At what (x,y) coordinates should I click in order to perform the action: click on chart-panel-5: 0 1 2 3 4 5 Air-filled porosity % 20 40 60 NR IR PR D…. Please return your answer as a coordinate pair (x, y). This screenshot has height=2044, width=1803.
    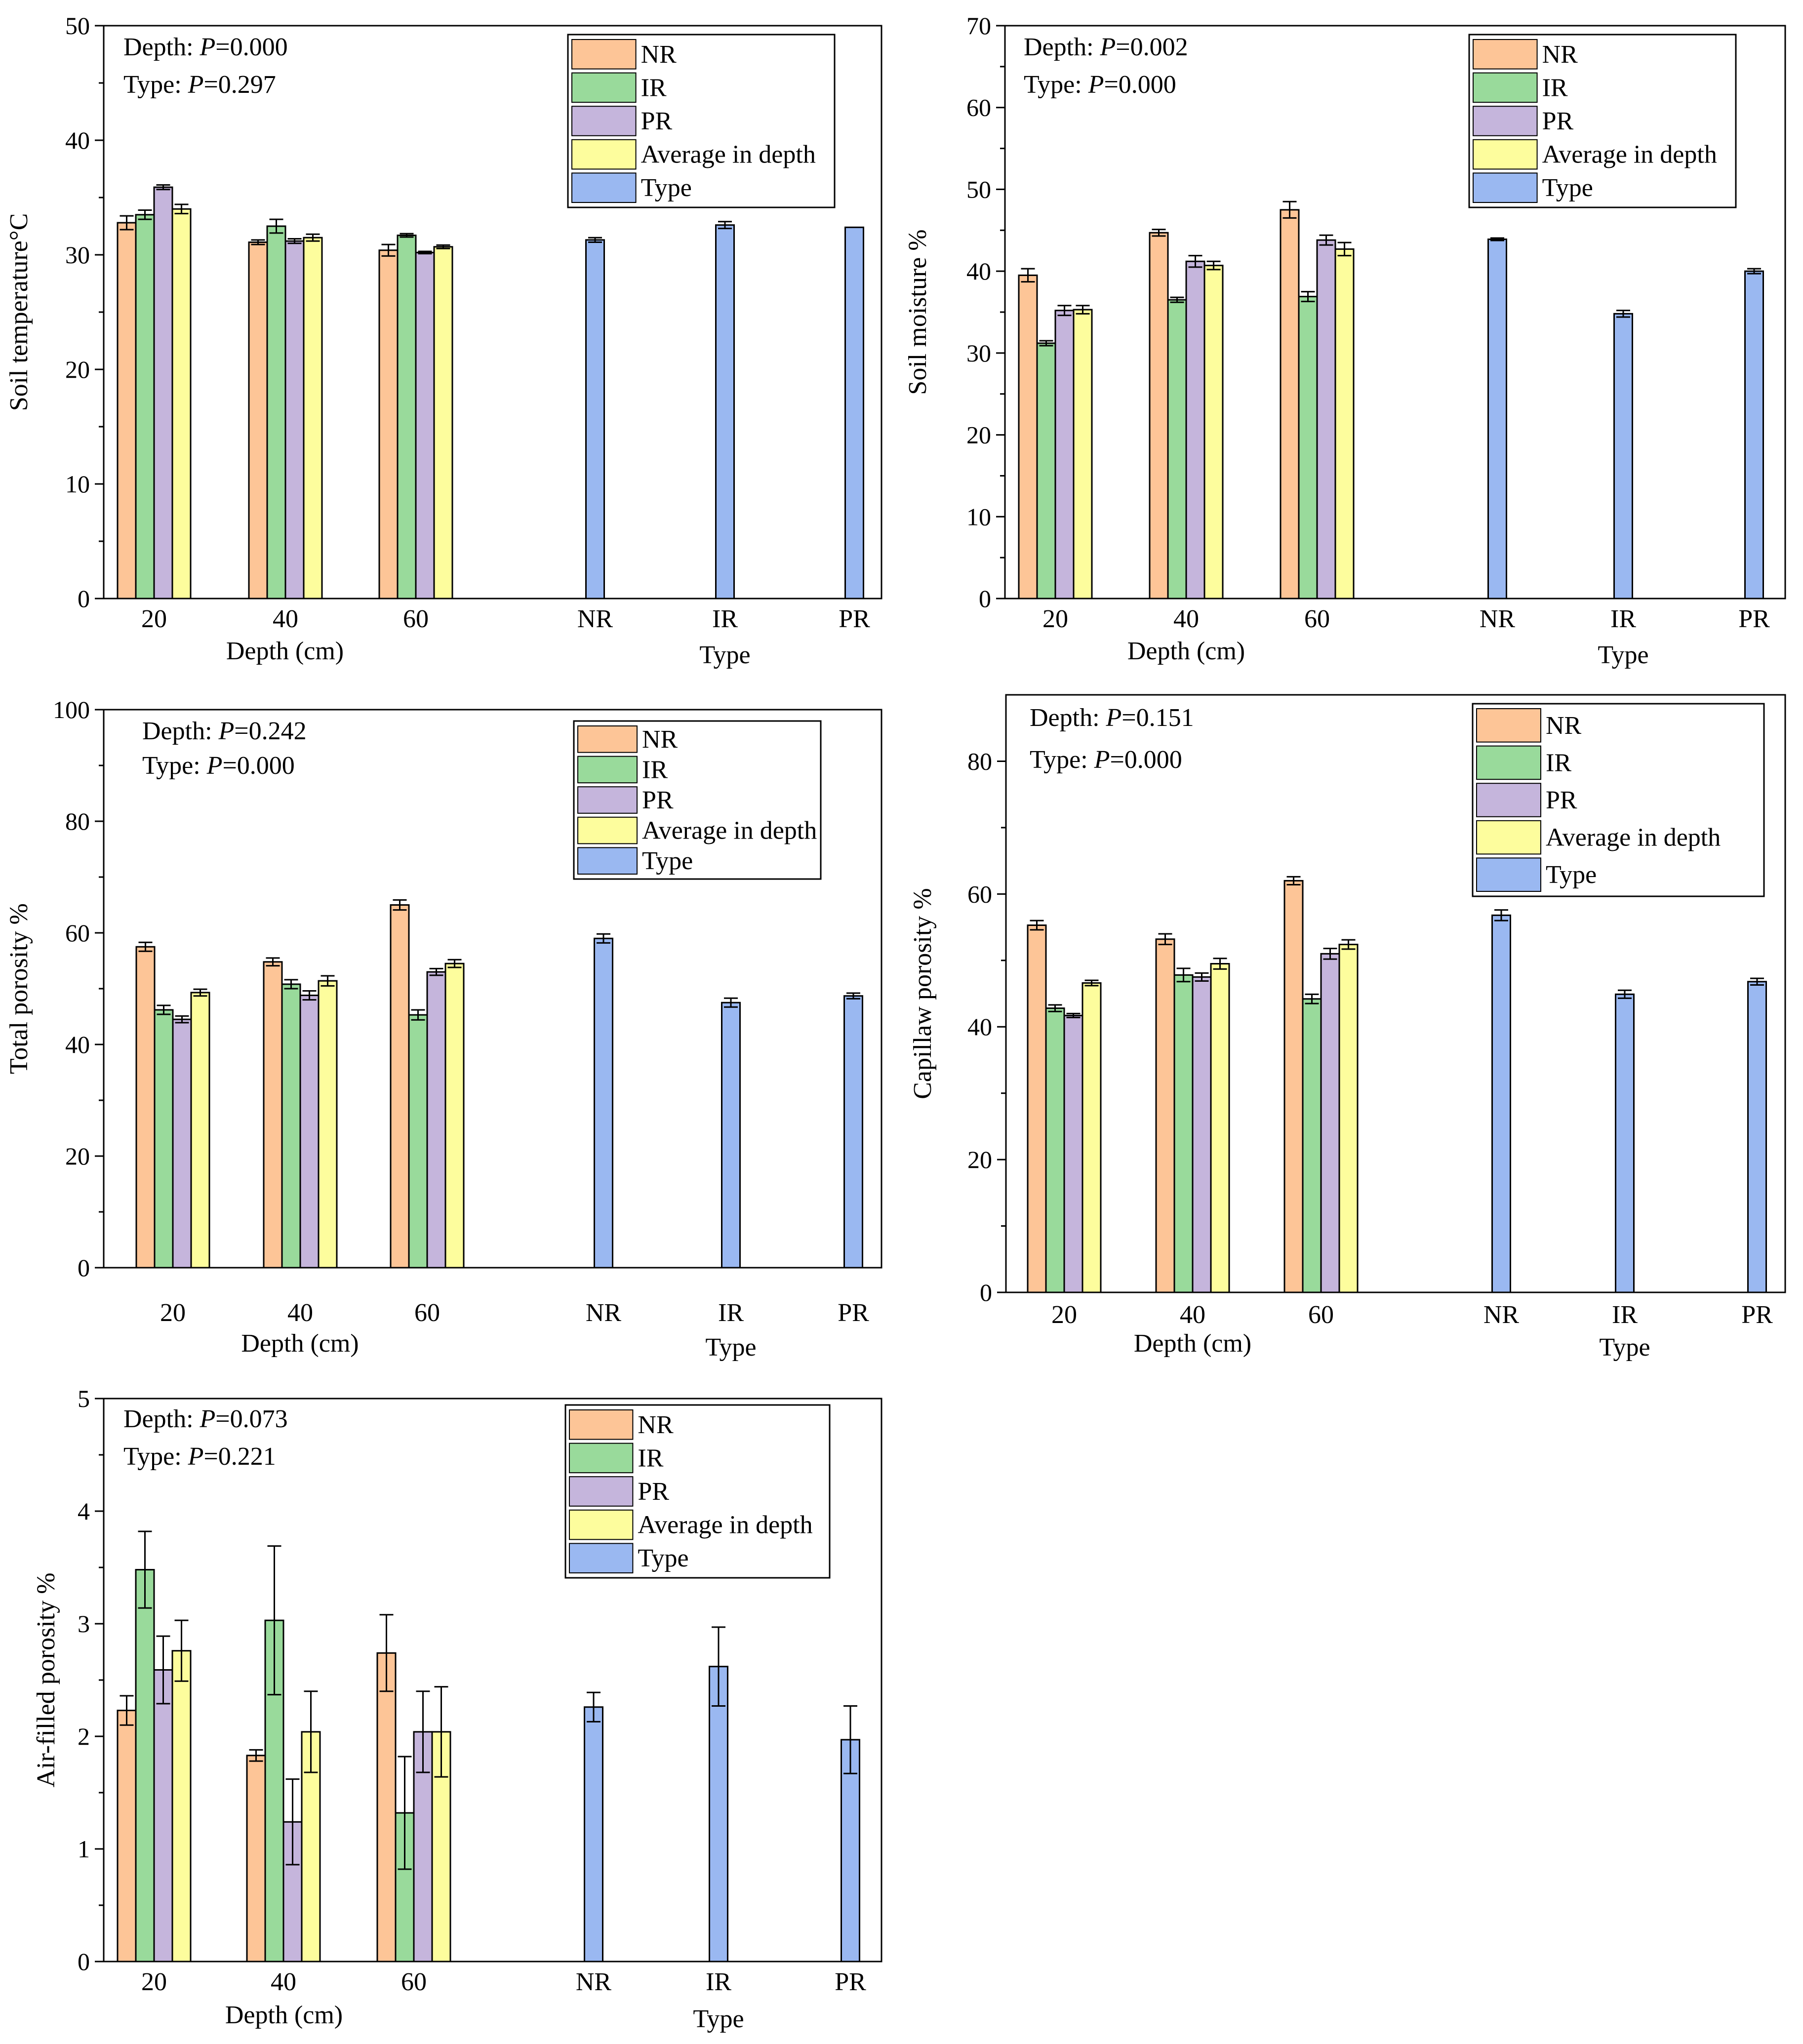
    Looking at the image, I should click on (457, 1709).